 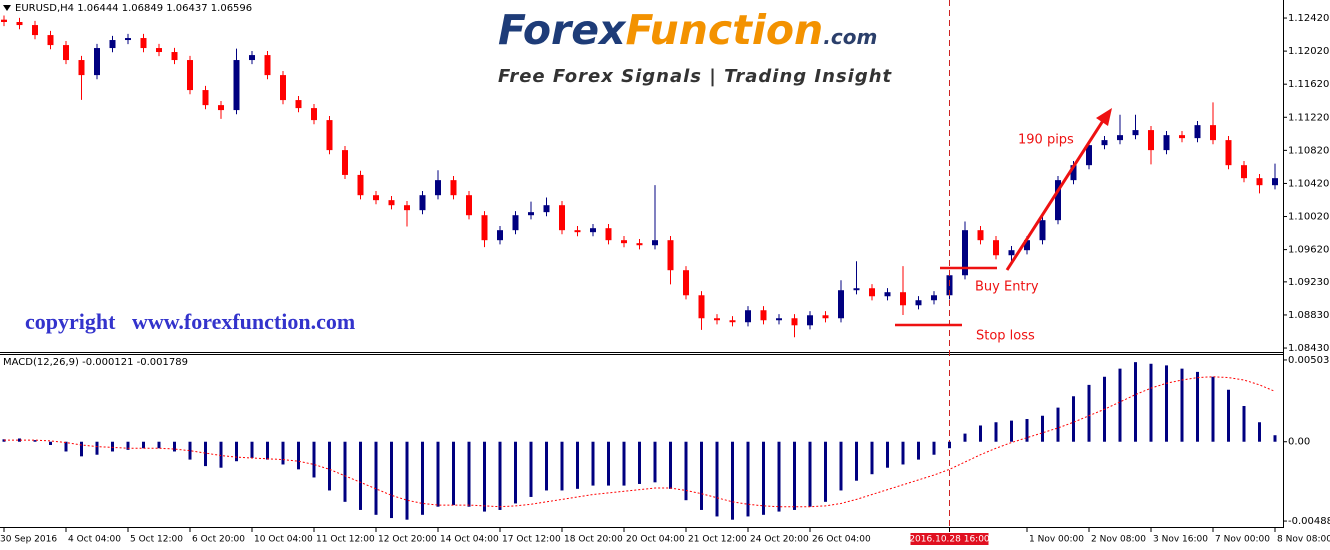 I want to click on cursor-label-bg, so click(x=949, y=539).